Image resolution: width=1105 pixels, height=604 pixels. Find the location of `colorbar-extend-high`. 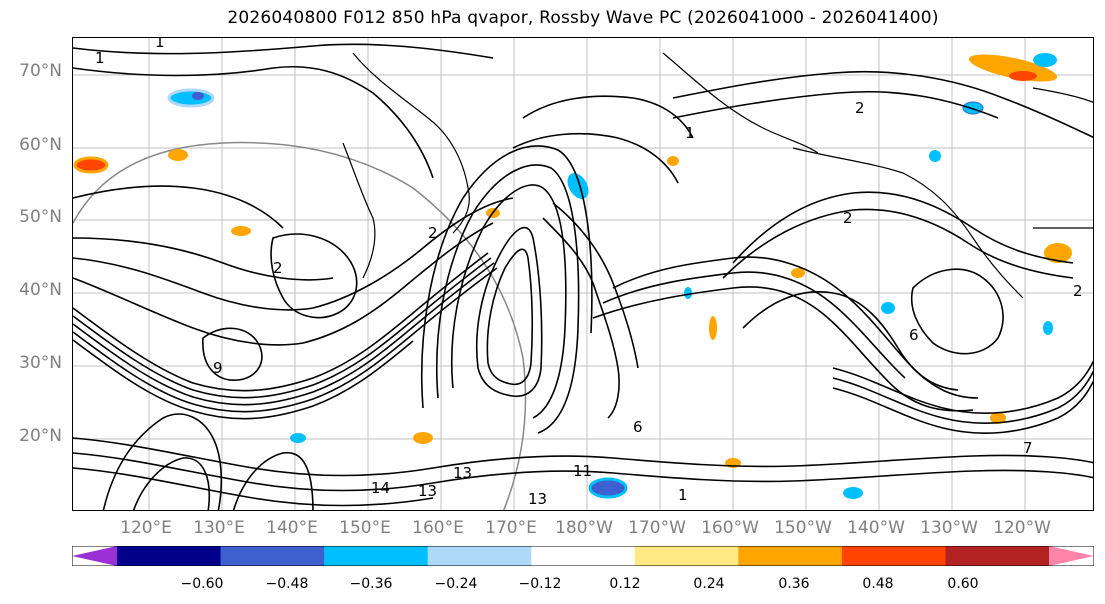

colorbar-extend-high is located at coordinates (1071, 556).